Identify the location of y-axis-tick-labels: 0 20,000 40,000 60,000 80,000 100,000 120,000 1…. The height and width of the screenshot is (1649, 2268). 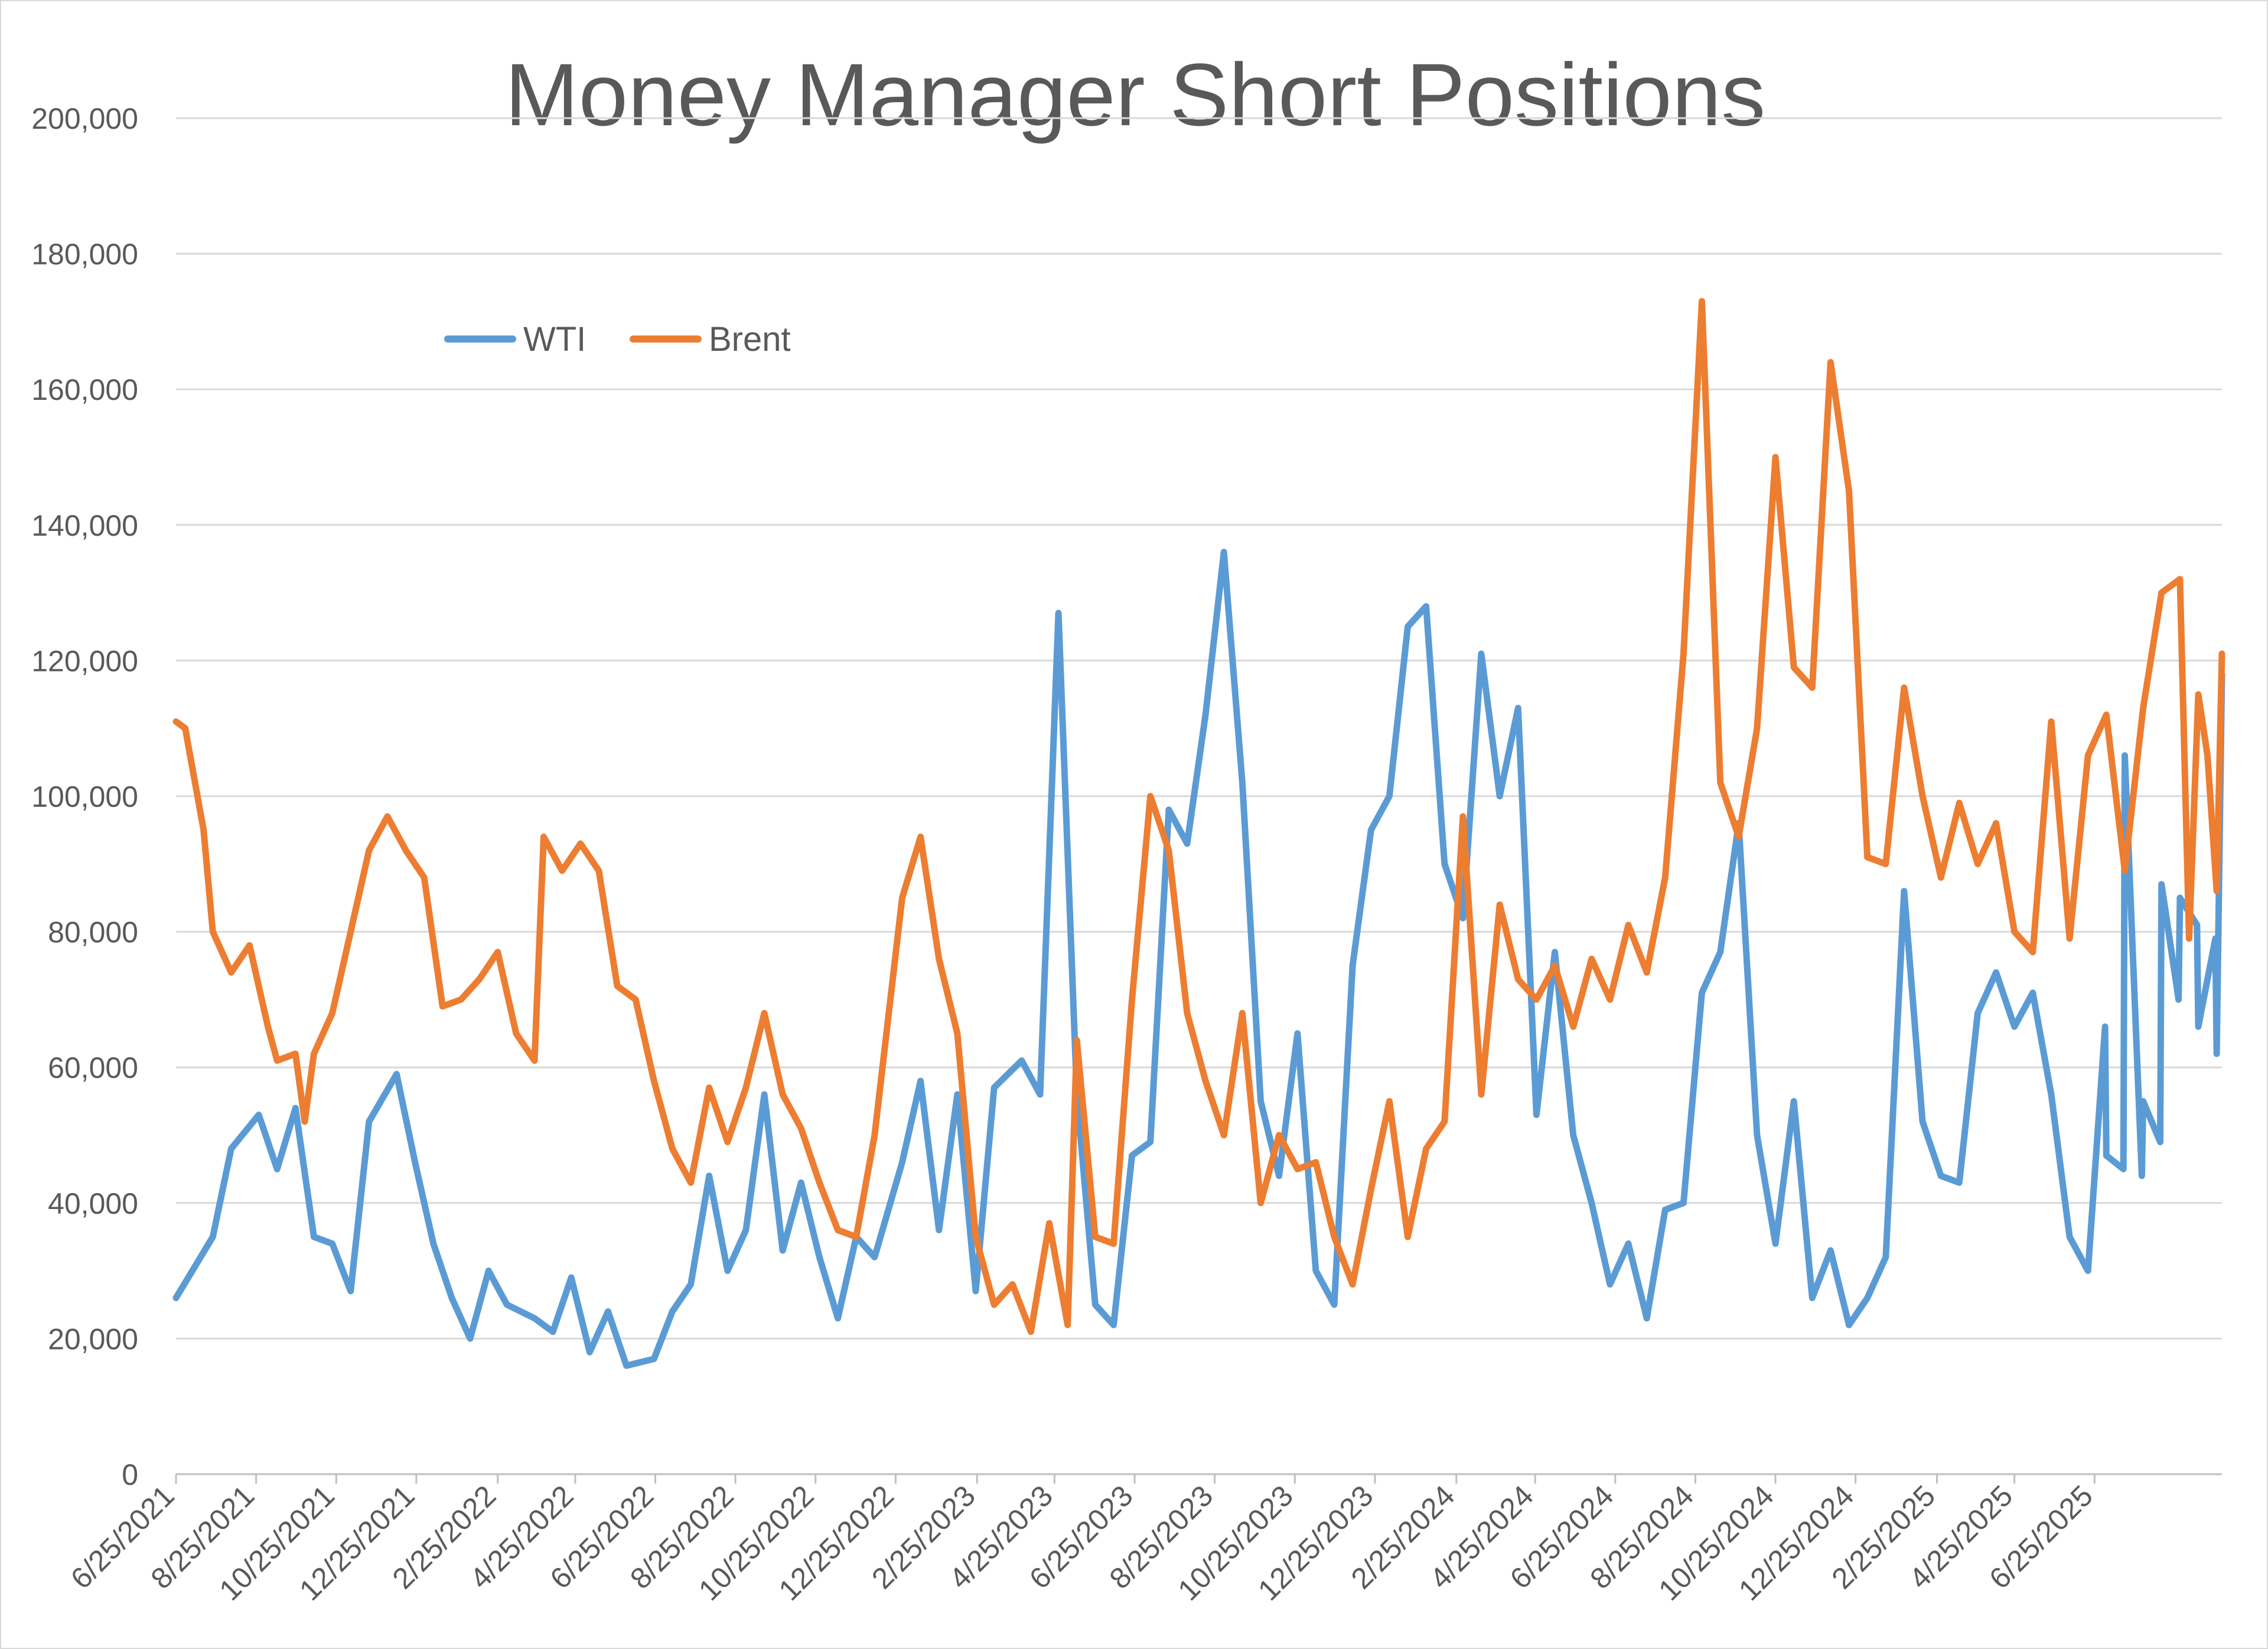
(84, 796).